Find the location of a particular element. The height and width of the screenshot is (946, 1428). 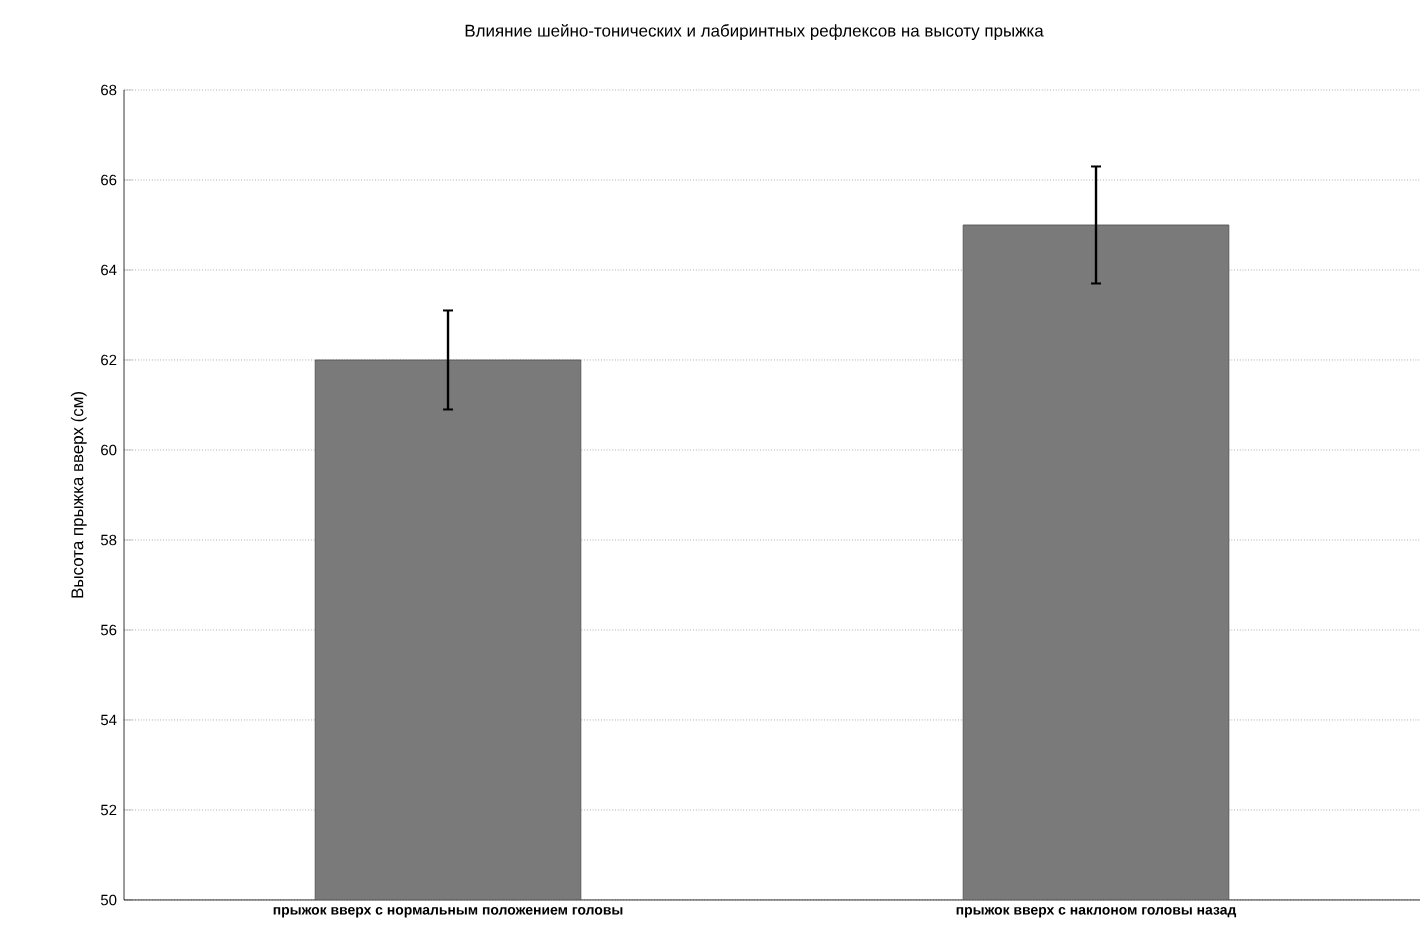

chart-title: Влияние шейно-тонических и лабиринтных рефлексов на высоту прыжка is located at coordinates (754, 32).